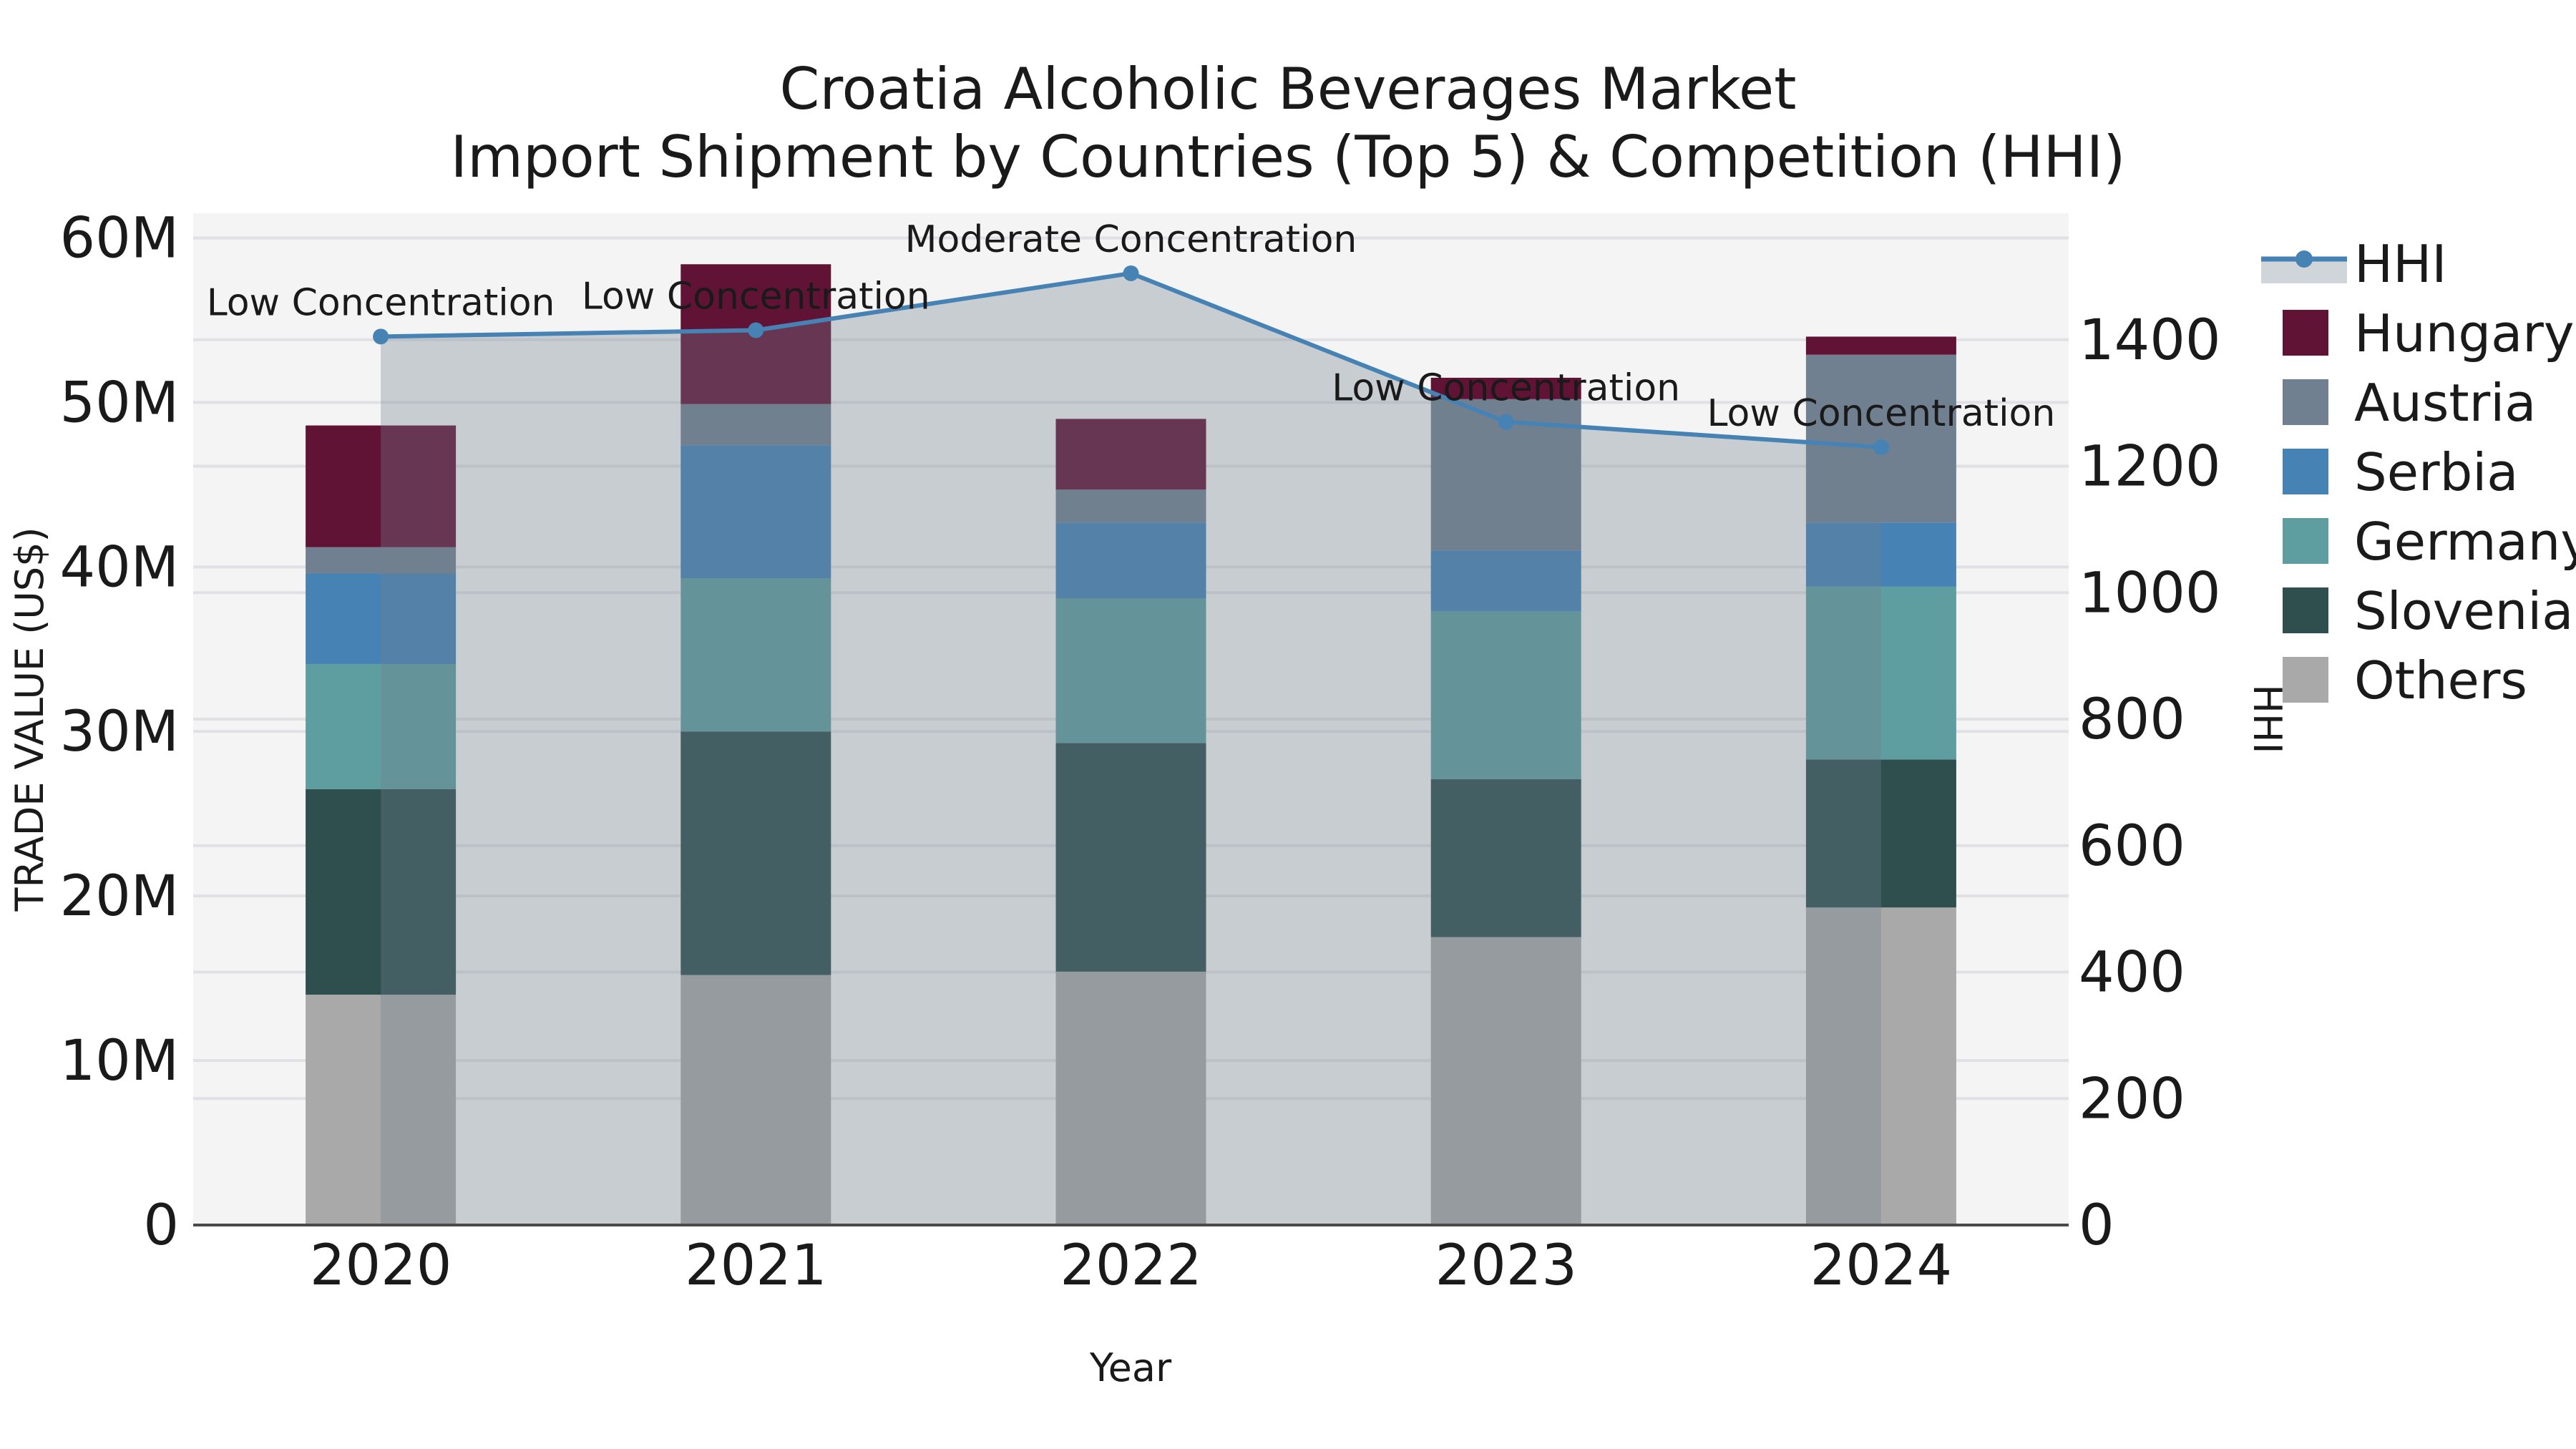  What do you see at coordinates (2132, 1099) in the screenshot?
I see `y-right-tick-200: 200` at bounding box center [2132, 1099].